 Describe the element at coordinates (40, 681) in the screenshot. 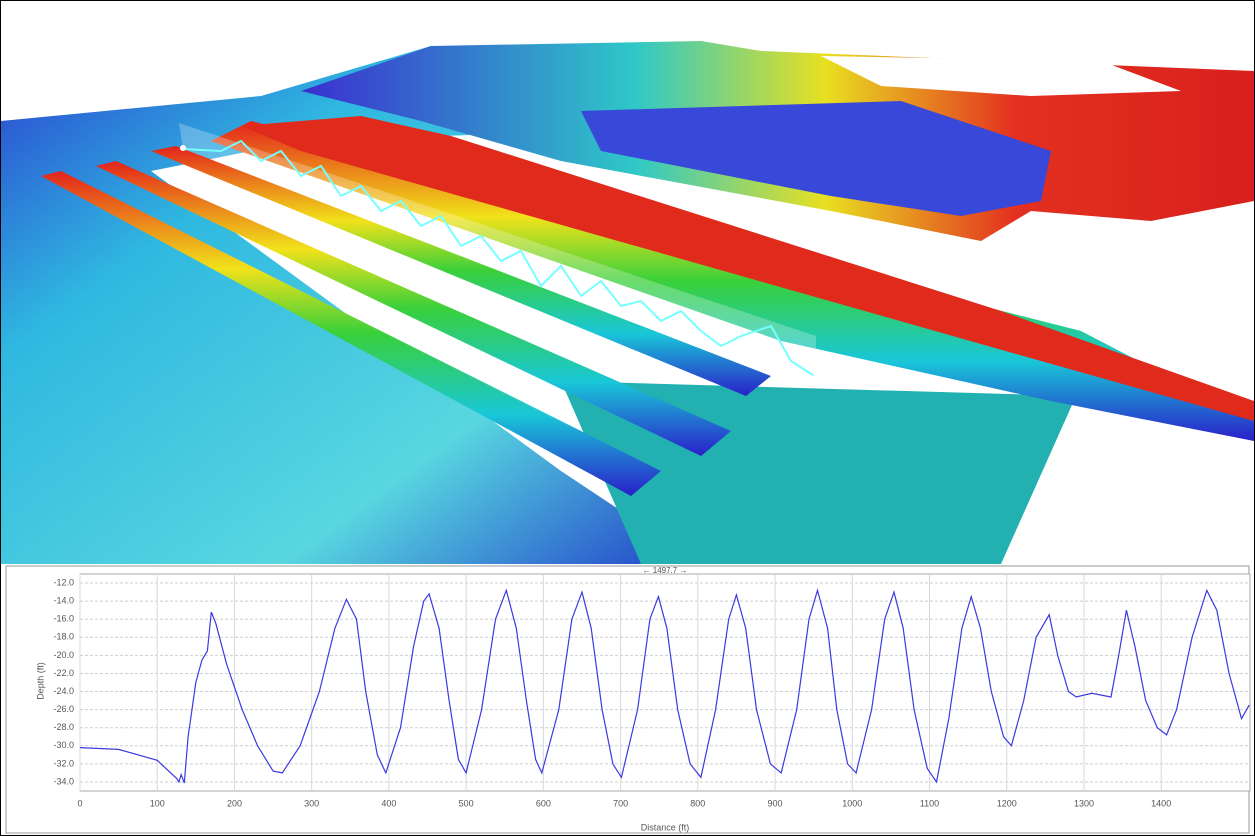

I see `y-axis-label: Depth (ft)` at that location.